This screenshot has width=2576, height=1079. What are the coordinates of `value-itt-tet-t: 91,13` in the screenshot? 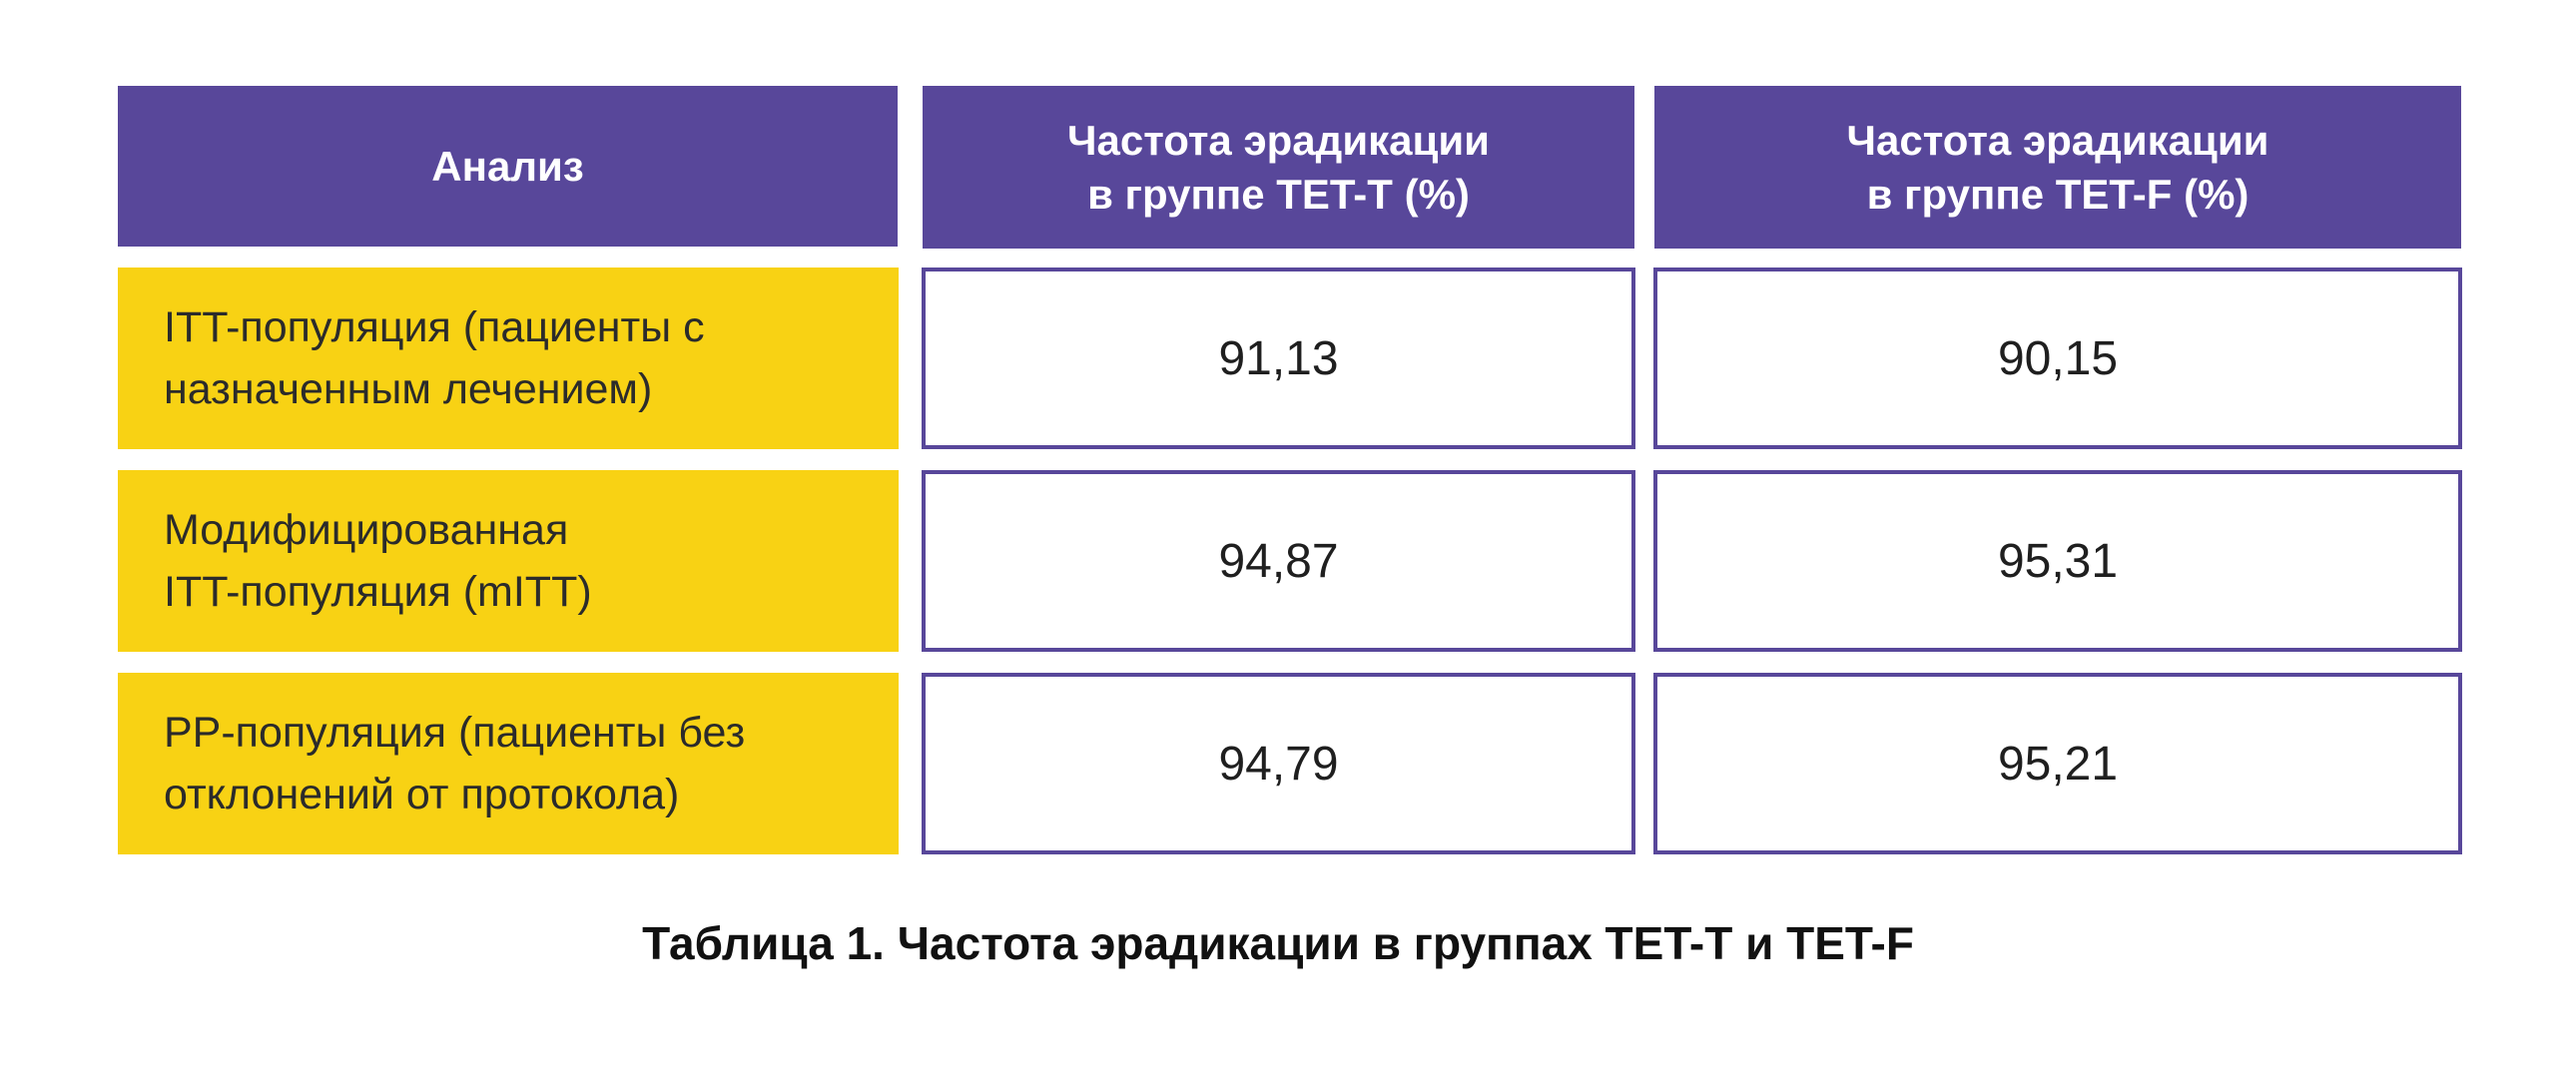 It's located at (1278, 358).